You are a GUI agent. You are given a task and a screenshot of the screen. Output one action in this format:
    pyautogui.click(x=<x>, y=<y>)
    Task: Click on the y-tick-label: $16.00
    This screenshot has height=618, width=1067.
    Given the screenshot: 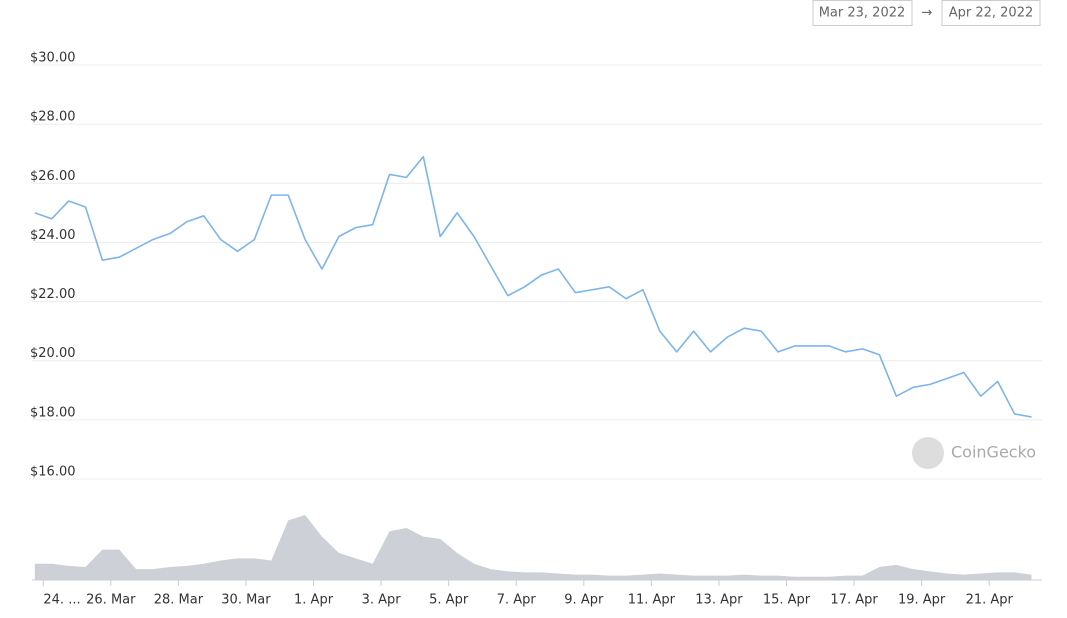 What is the action you would take?
    pyautogui.click(x=53, y=472)
    